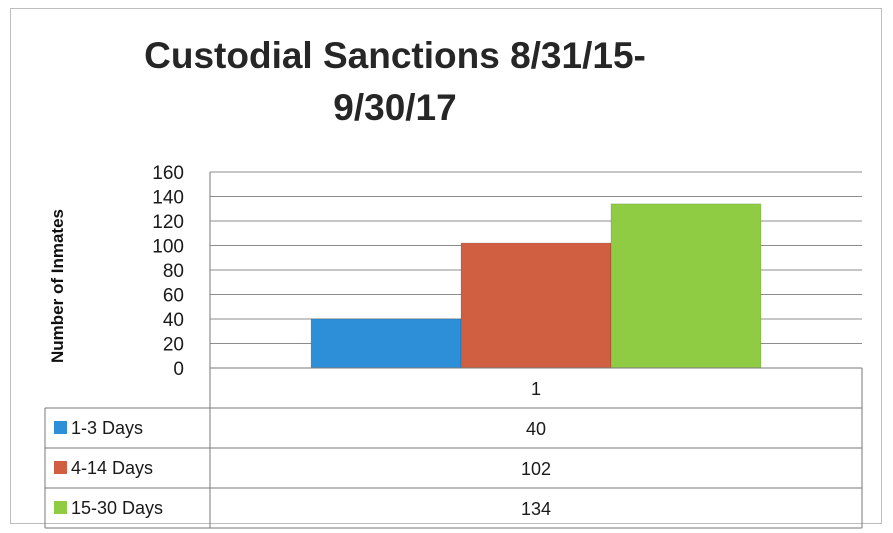  What do you see at coordinates (173, 320) in the screenshot?
I see `y-tick-label-2: 40` at bounding box center [173, 320].